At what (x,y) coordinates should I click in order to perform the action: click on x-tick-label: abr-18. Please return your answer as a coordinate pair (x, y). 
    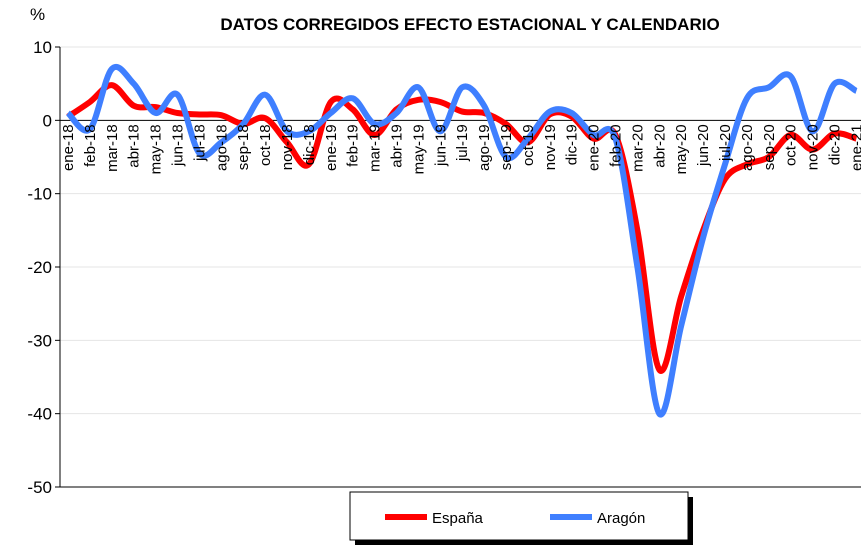
    Looking at the image, I should click on (134, 145).